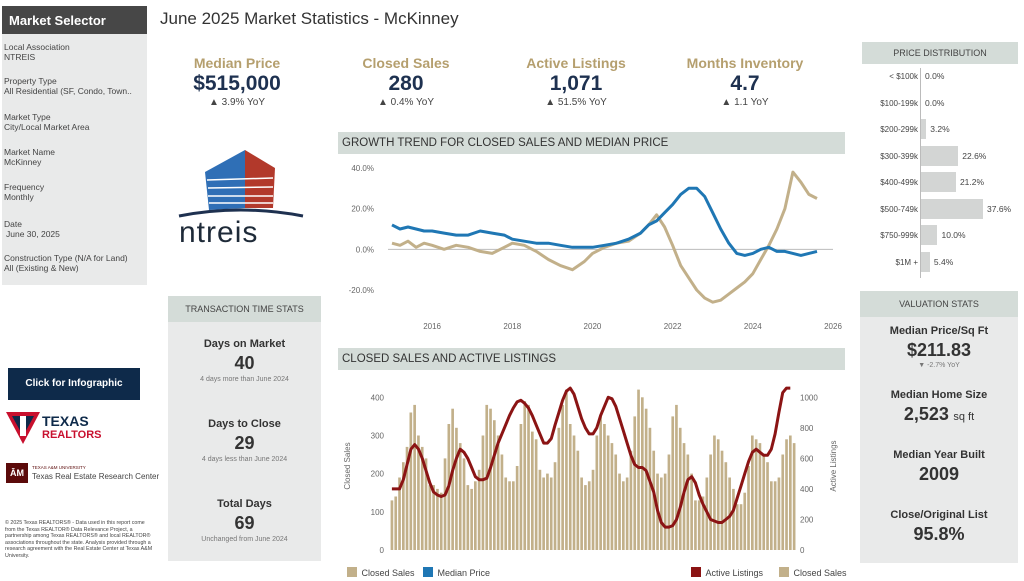 The height and width of the screenshot is (581, 1024). Describe the element at coordinates (745, 102) in the screenshot. I see `kpi-months-inventory-change: ▲ 1.1 YoY` at that location.